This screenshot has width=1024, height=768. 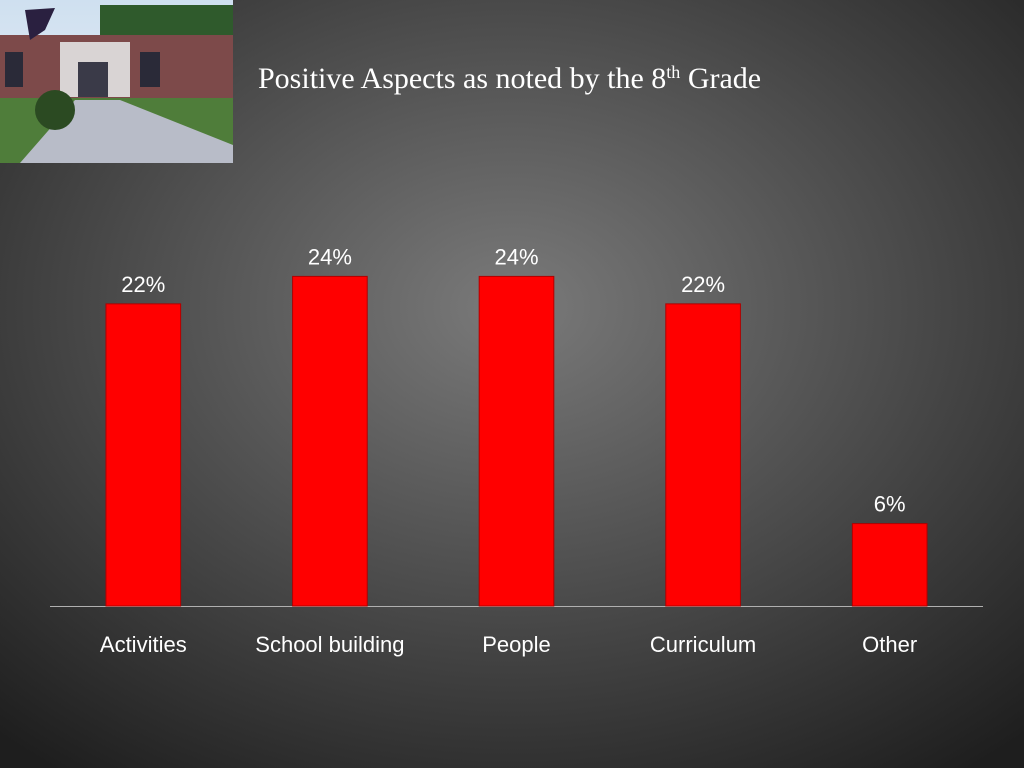 I want to click on x-tick-label: Curriculum, so click(x=703, y=644).